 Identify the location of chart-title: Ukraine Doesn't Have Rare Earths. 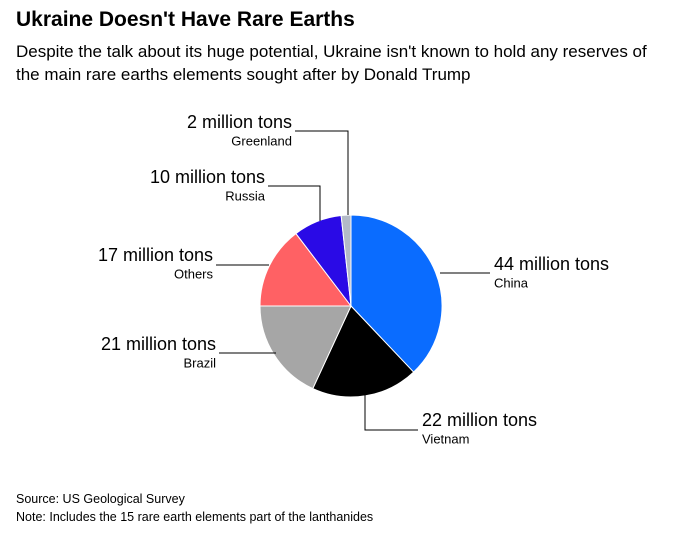
(185, 19).